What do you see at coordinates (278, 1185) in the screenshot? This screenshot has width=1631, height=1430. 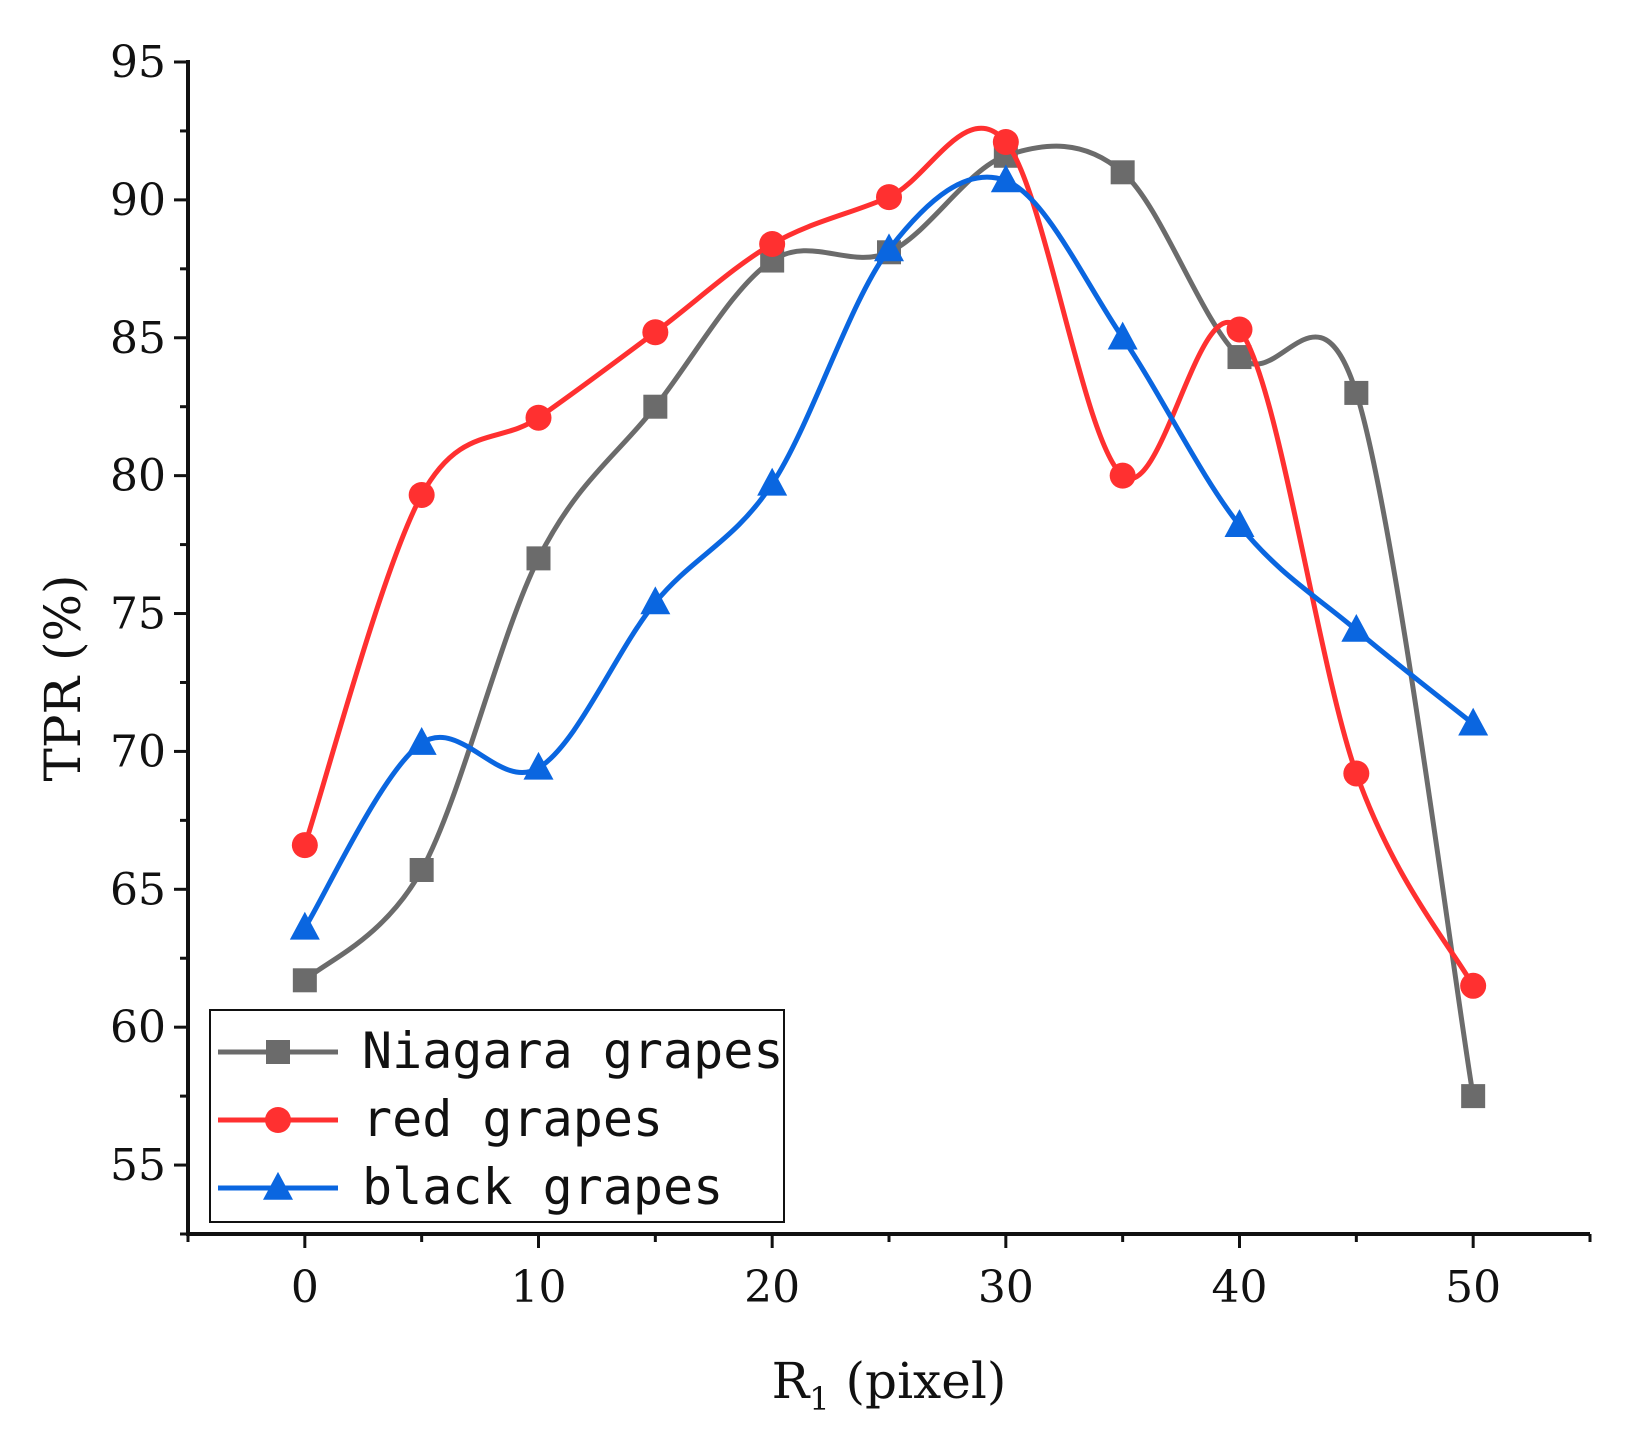 I see `legend-marker-black-grapes` at bounding box center [278, 1185].